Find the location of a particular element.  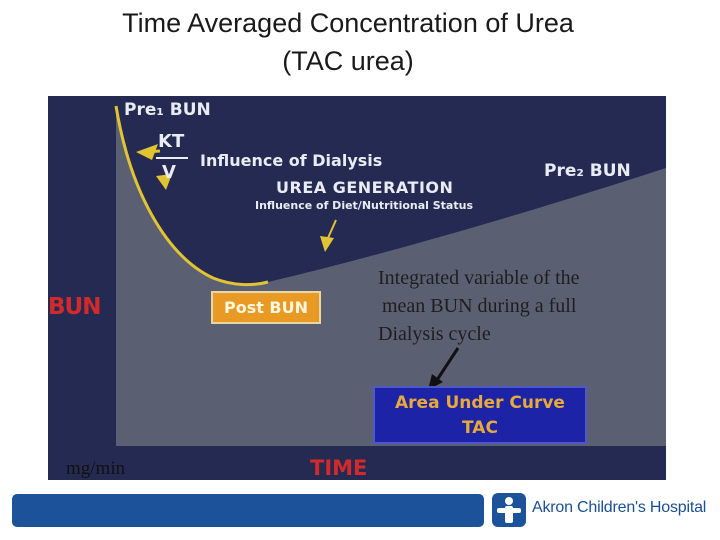

person-icon is located at coordinates (509, 510).